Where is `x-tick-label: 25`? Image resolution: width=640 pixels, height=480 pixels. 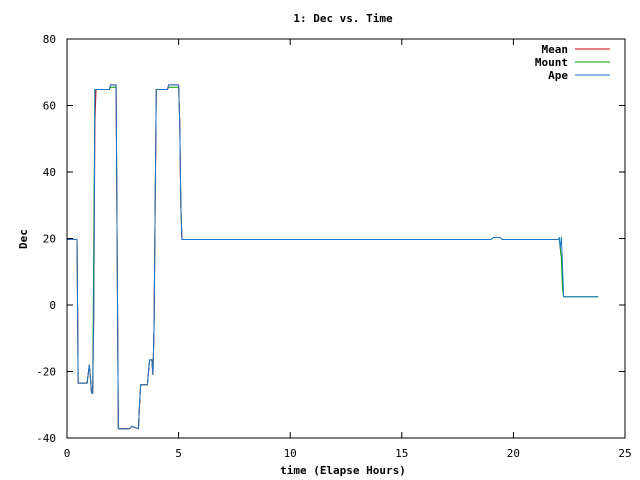 x-tick-label: 25 is located at coordinates (624, 453).